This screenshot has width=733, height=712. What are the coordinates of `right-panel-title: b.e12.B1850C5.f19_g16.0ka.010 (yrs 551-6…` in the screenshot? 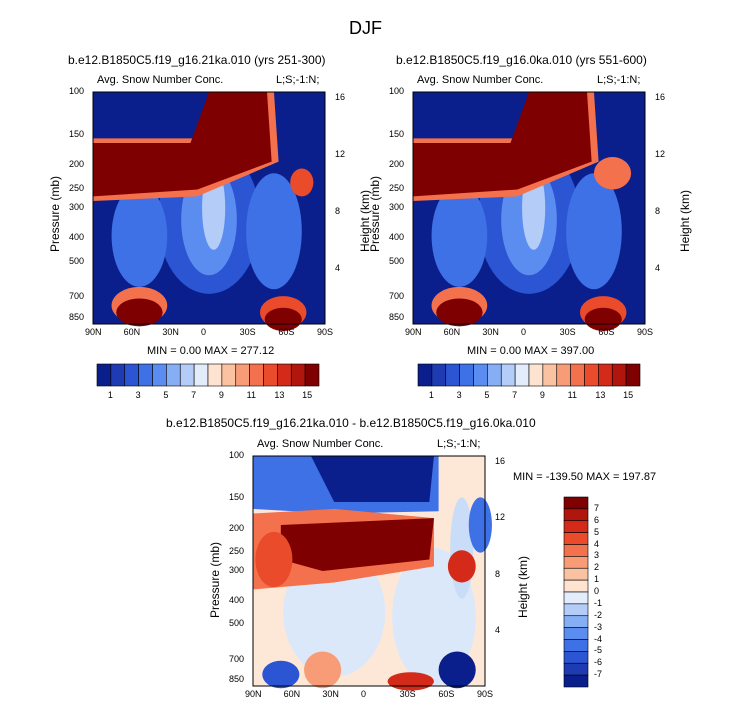 It's located at (521, 60).